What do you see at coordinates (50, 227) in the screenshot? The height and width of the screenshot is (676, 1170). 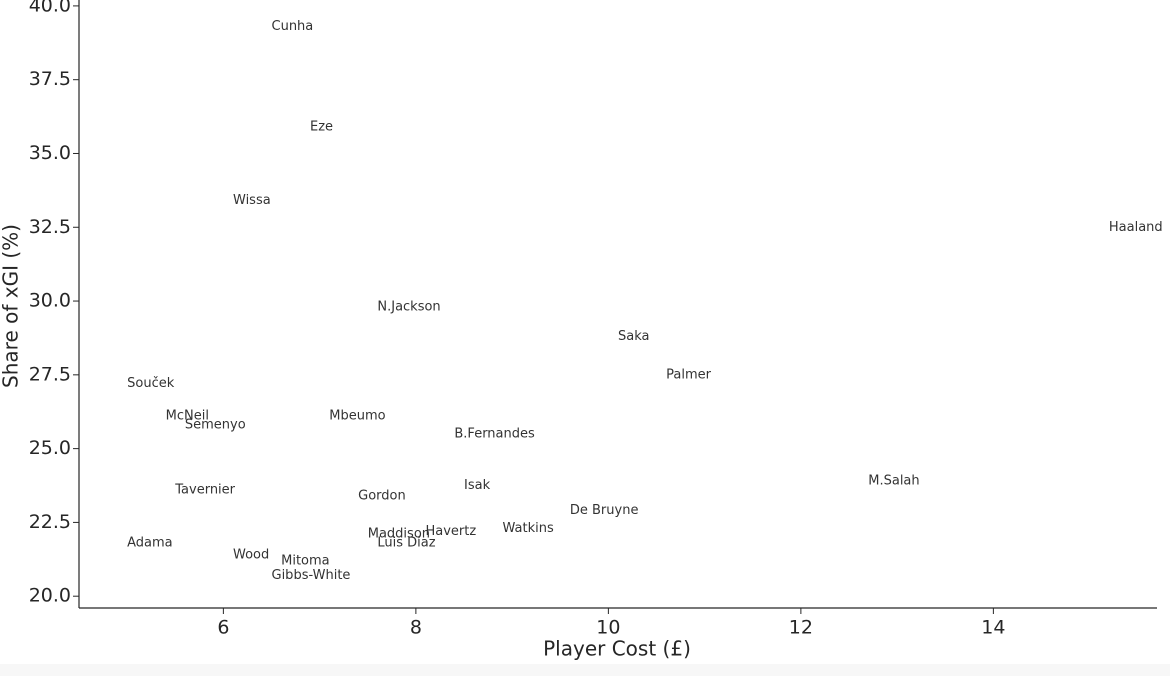 I see `y-tick-label: 32.5` at bounding box center [50, 227].